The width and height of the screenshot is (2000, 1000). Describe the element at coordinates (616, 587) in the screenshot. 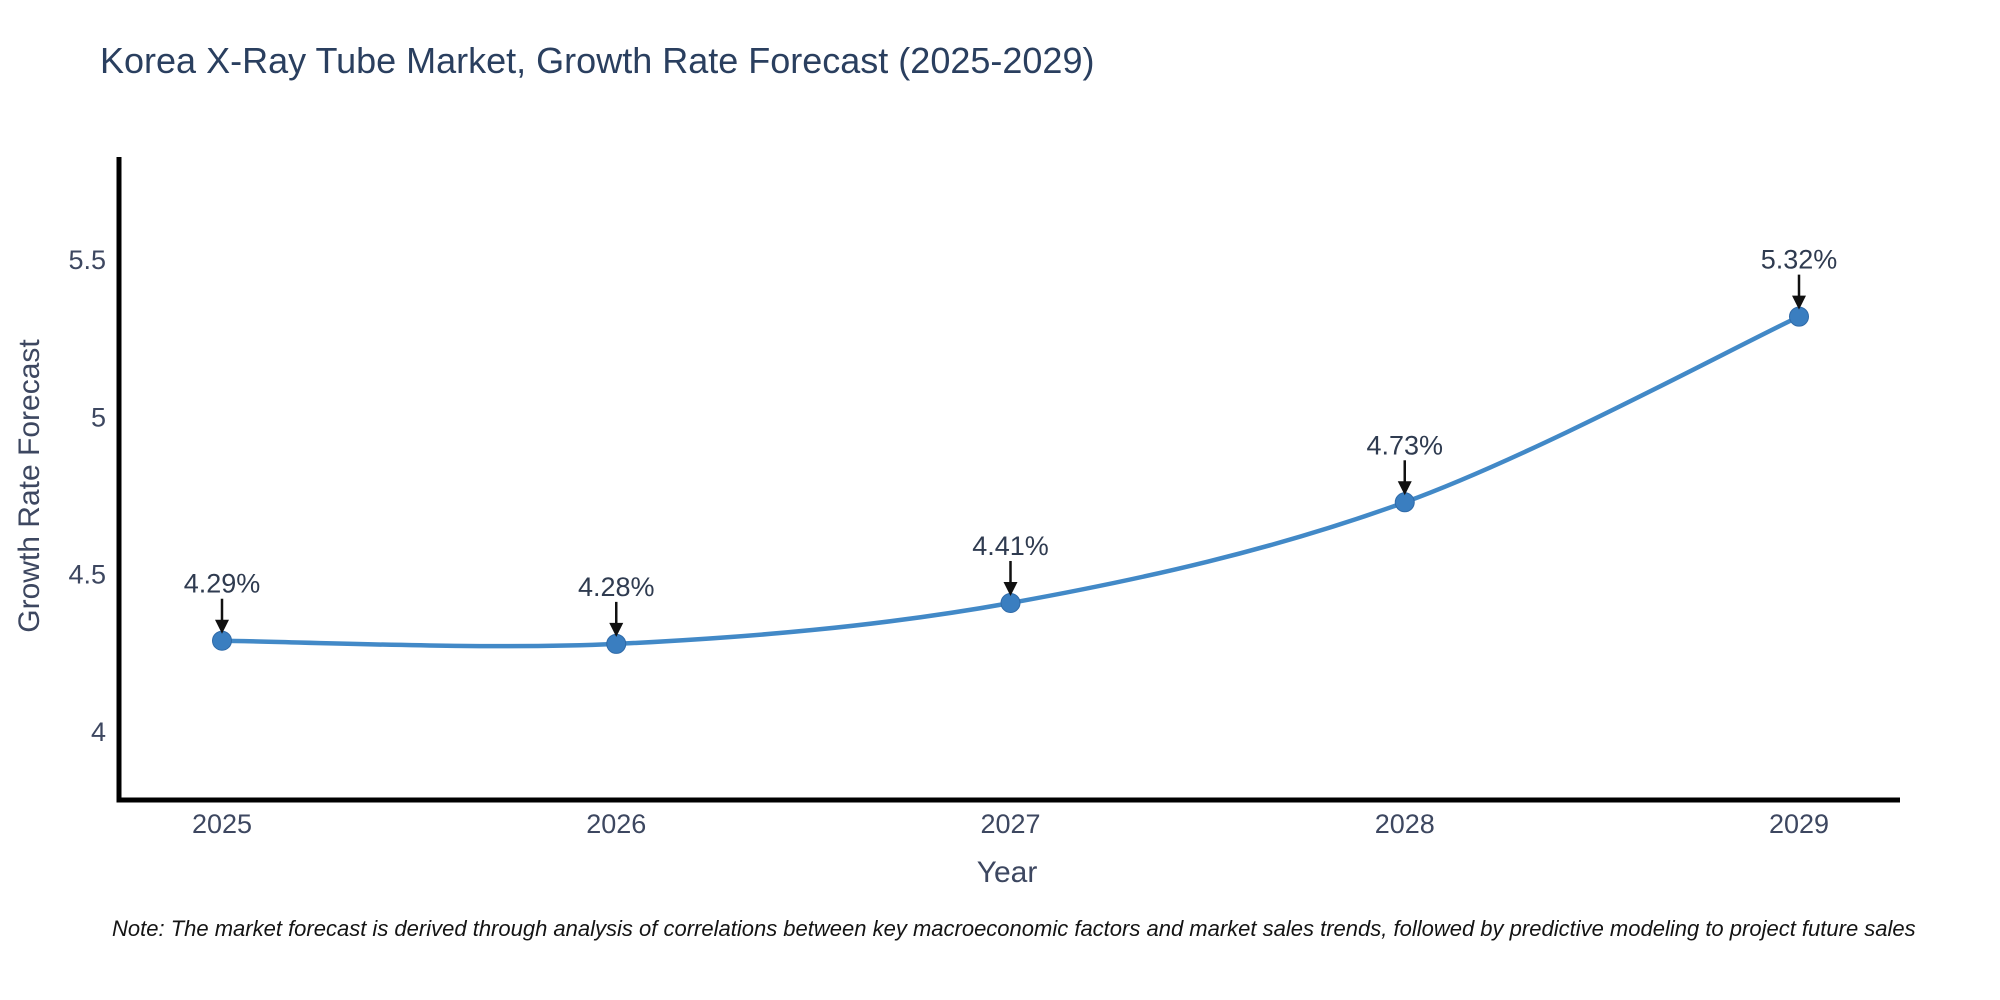

I see `point-value-label: 4.28%` at that location.